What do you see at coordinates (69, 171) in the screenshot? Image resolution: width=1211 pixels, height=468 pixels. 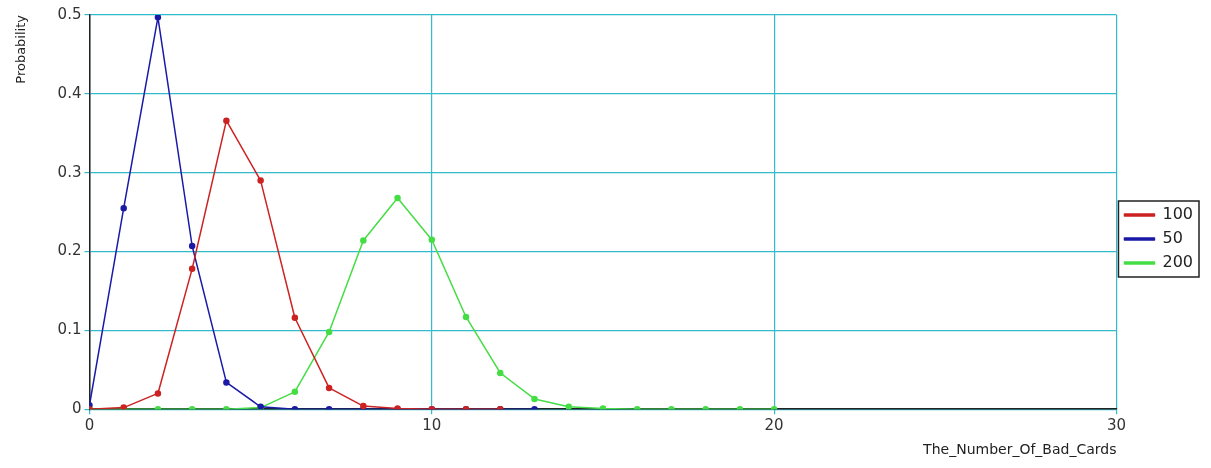 I see `y-tick-label: 0.3` at bounding box center [69, 171].